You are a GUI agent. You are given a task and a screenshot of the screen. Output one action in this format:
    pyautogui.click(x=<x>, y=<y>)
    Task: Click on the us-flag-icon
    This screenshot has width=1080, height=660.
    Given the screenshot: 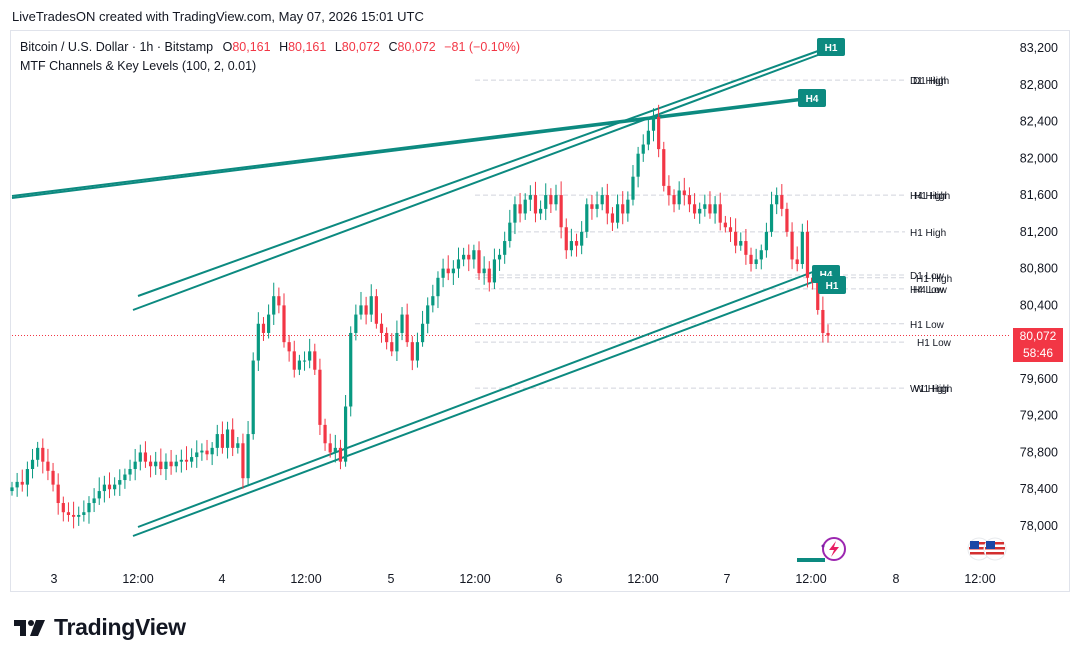 What is the action you would take?
    pyautogui.click(x=988, y=549)
    